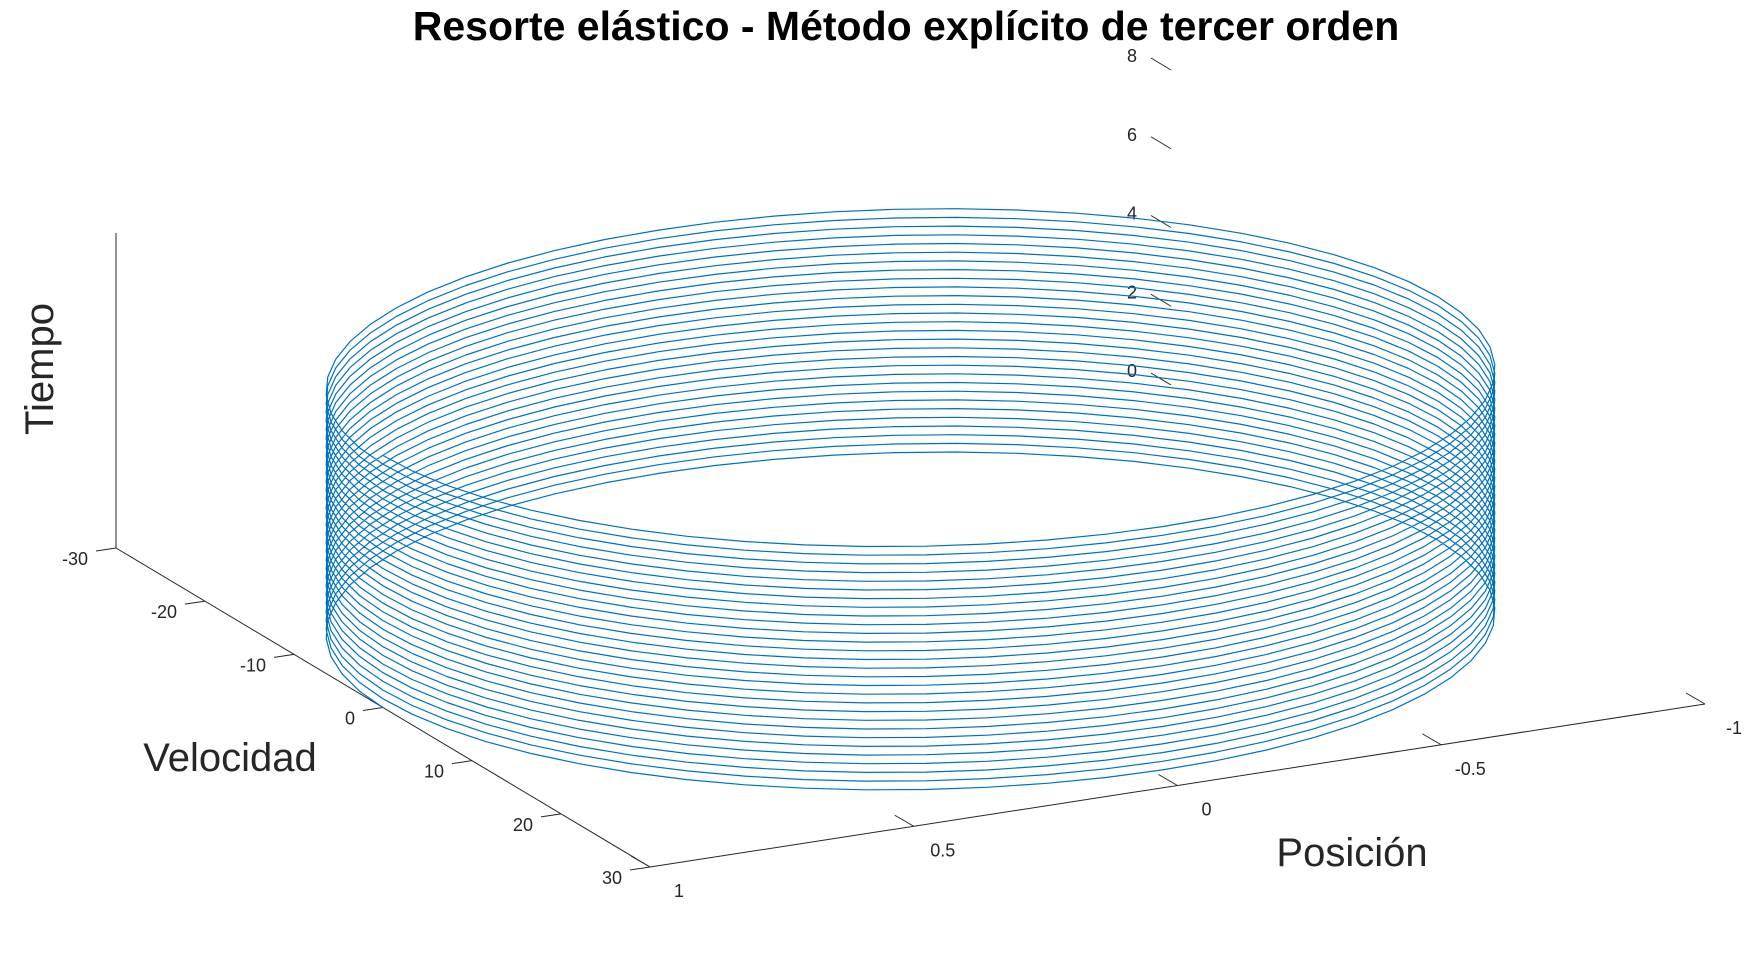  Describe the element at coordinates (1470, 769) in the screenshot. I see `x-tick-label: -0.5` at that location.